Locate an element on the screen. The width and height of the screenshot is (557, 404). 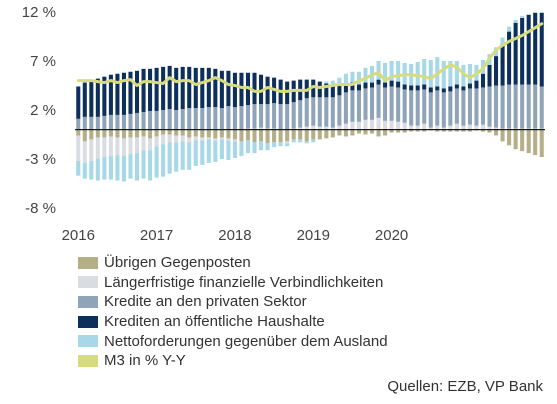
legend-label: M3 in % Y-Y is located at coordinates (145, 361).